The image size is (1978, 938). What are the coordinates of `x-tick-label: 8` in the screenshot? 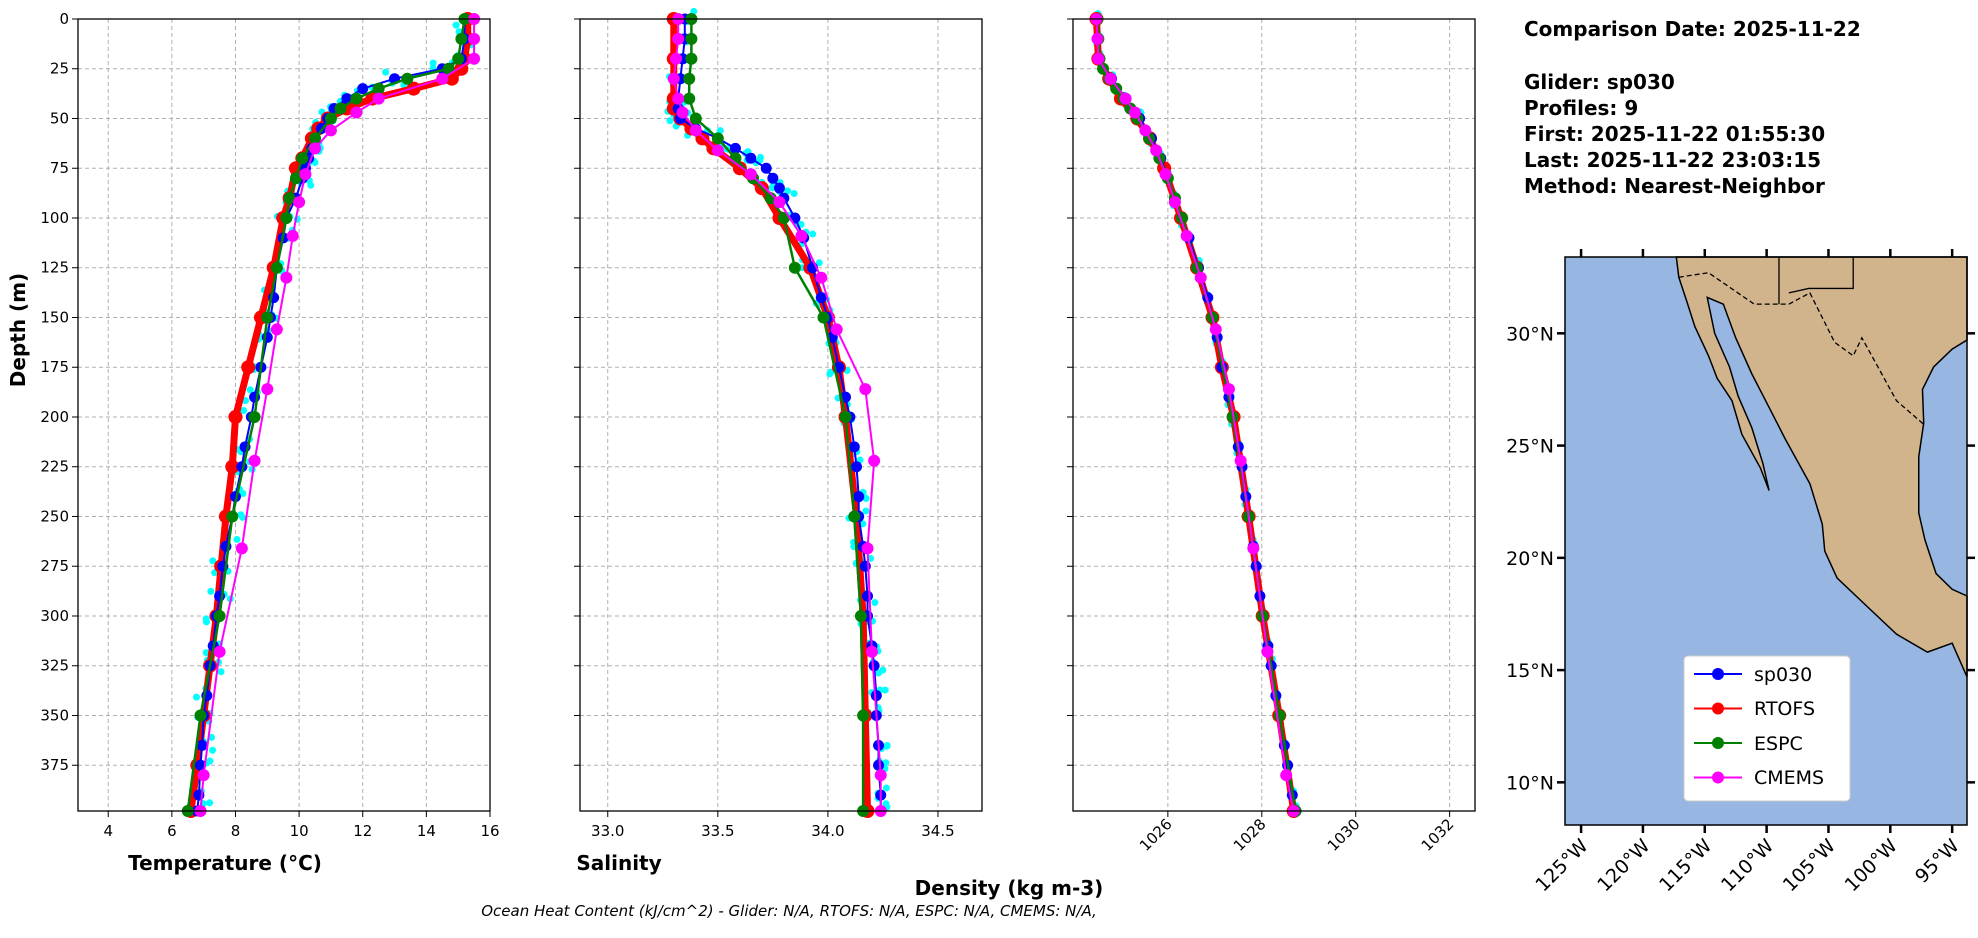 It's located at (236, 831).